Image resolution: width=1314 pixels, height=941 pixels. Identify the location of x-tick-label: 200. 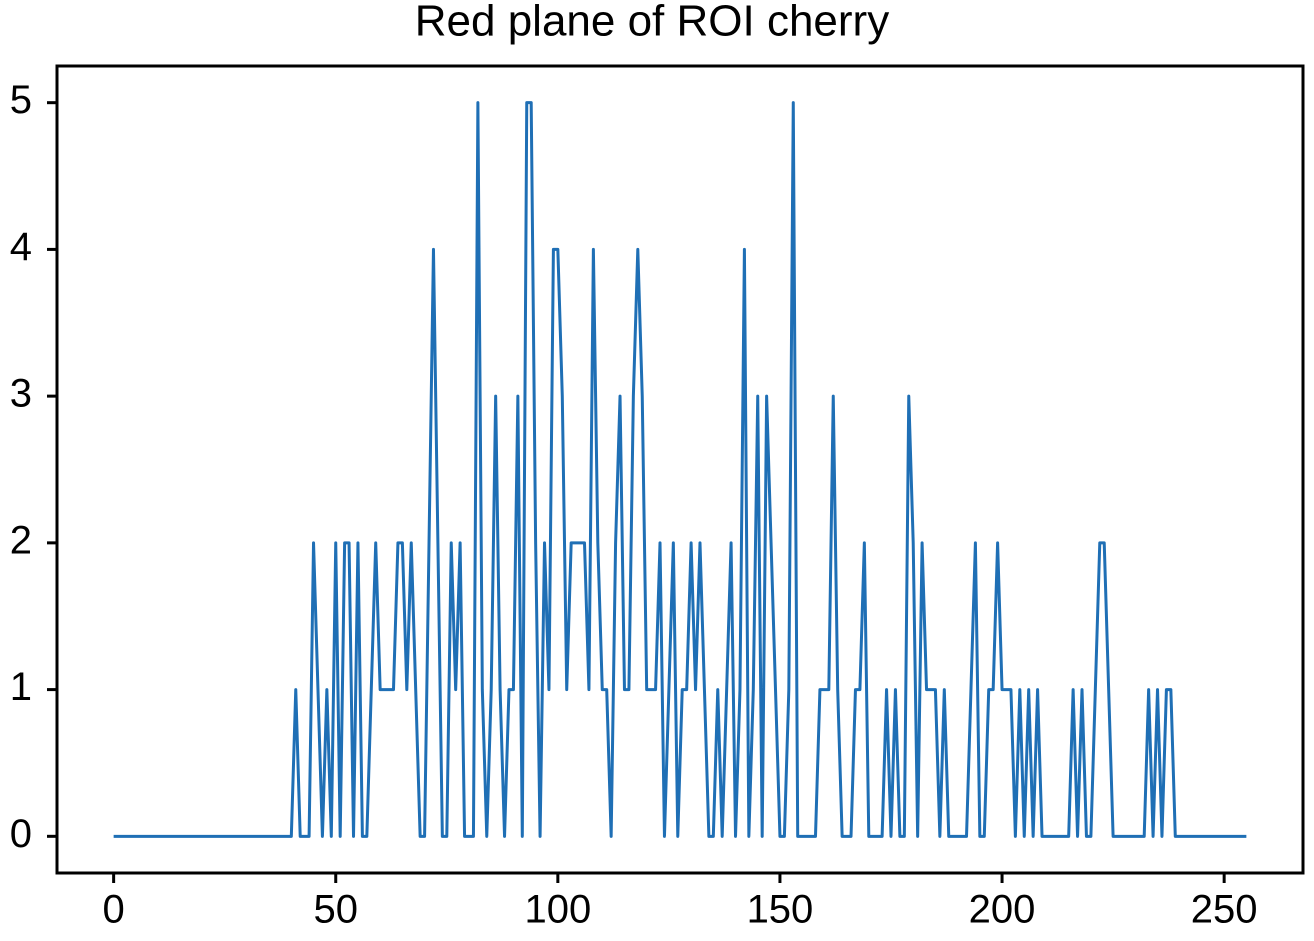
(1002, 910).